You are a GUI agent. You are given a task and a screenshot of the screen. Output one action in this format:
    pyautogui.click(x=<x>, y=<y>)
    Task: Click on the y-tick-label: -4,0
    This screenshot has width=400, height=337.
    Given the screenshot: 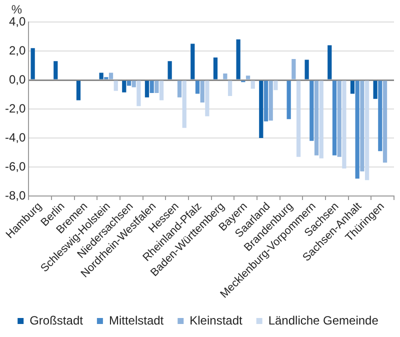 What is the action you would take?
    pyautogui.click(x=15, y=137)
    